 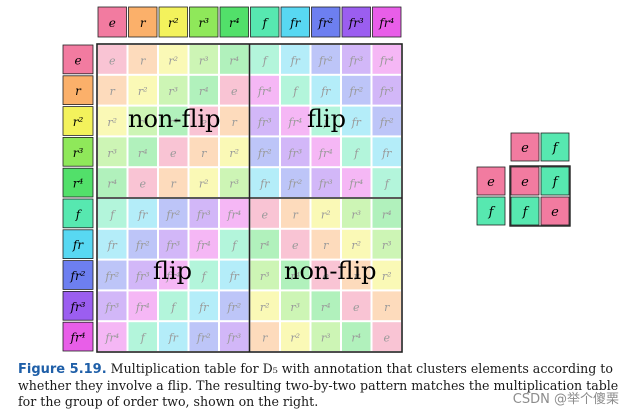 What do you see at coordinates (526, 212) in the screenshot?
I see `order-two-cell-label: f` at bounding box center [526, 212].